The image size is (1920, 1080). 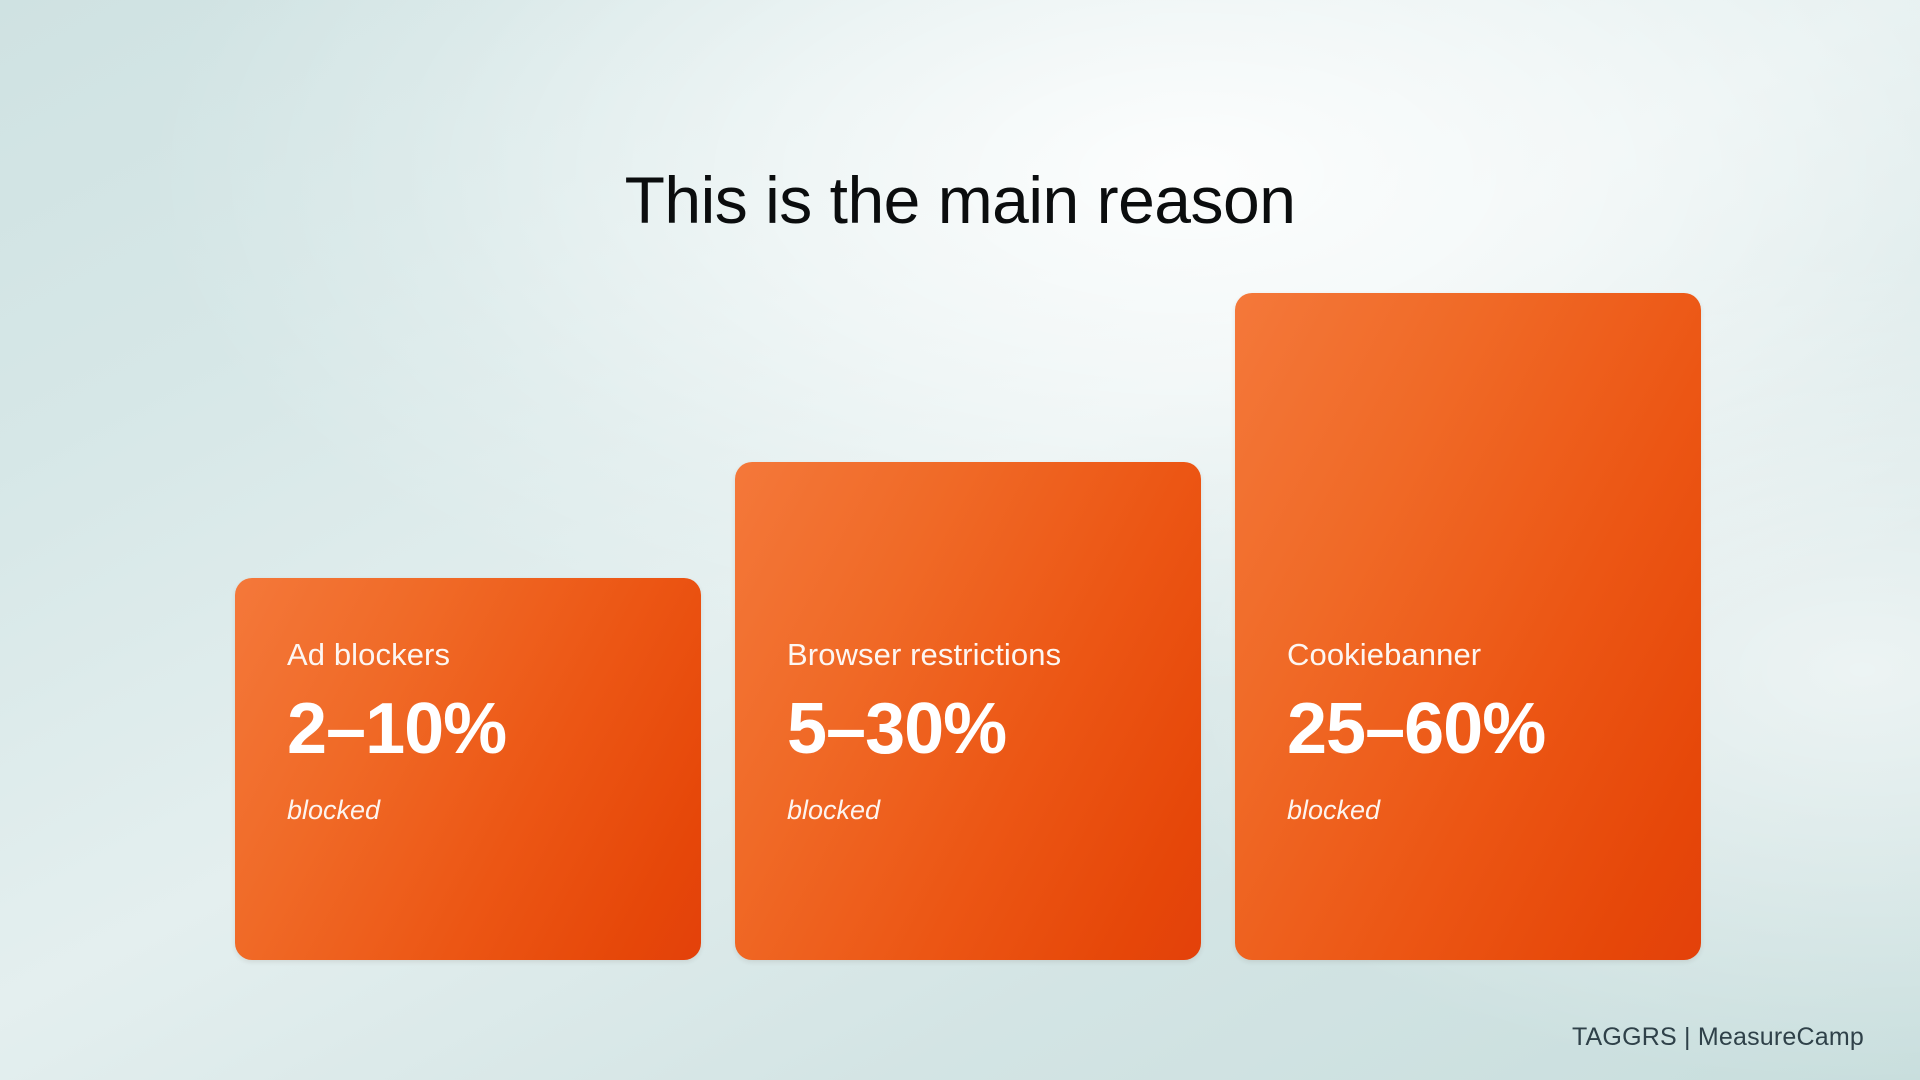 I want to click on bar-card-ad-blockers: Ad blockers 2–10% blocked, so click(x=468, y=769).